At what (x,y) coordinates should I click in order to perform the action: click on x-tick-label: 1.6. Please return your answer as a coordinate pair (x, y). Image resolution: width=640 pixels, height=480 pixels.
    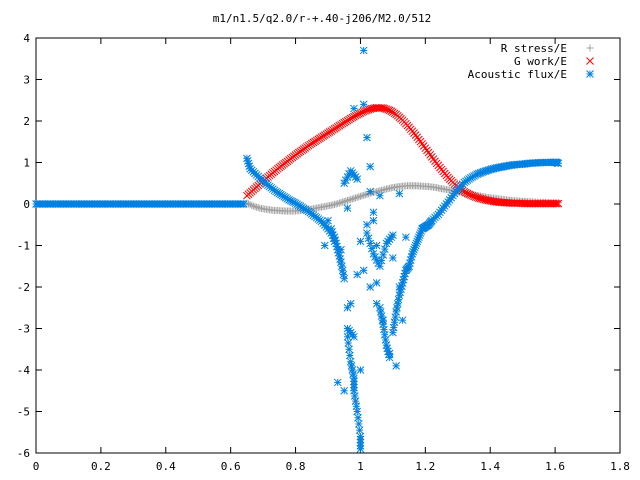
    Looking at the image, I should click on (555, 466).